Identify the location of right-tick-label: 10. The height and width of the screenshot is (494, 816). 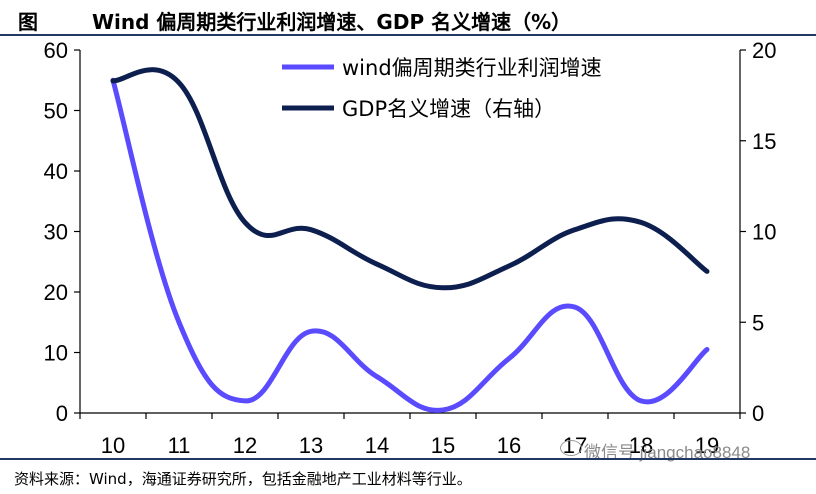
(764, 232).